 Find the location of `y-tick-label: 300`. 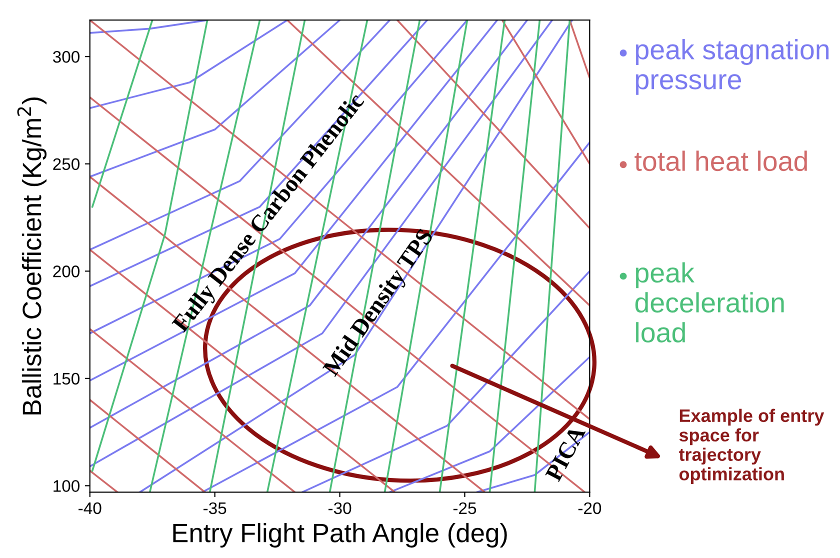

y-tick-label: 300 is located at coordinates (66, 56).